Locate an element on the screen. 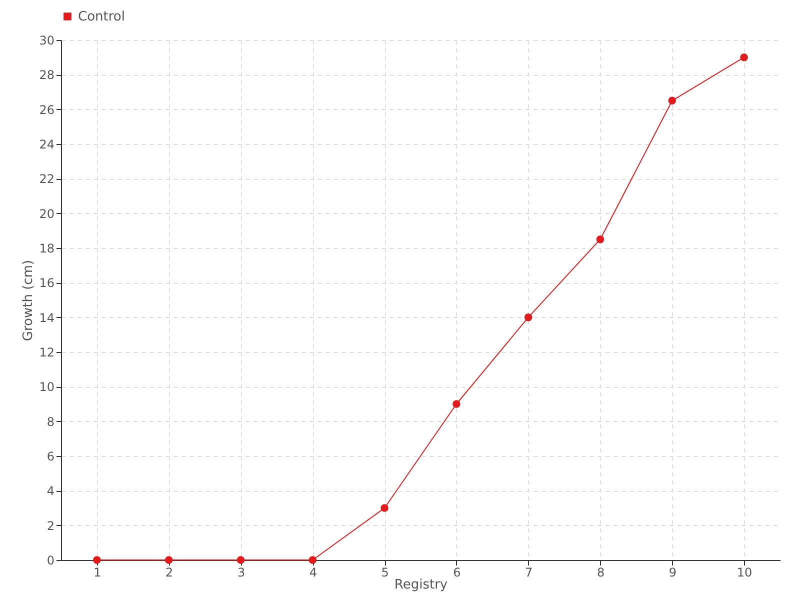  x-tick-label: 9 is located at coordinates (672, 573).